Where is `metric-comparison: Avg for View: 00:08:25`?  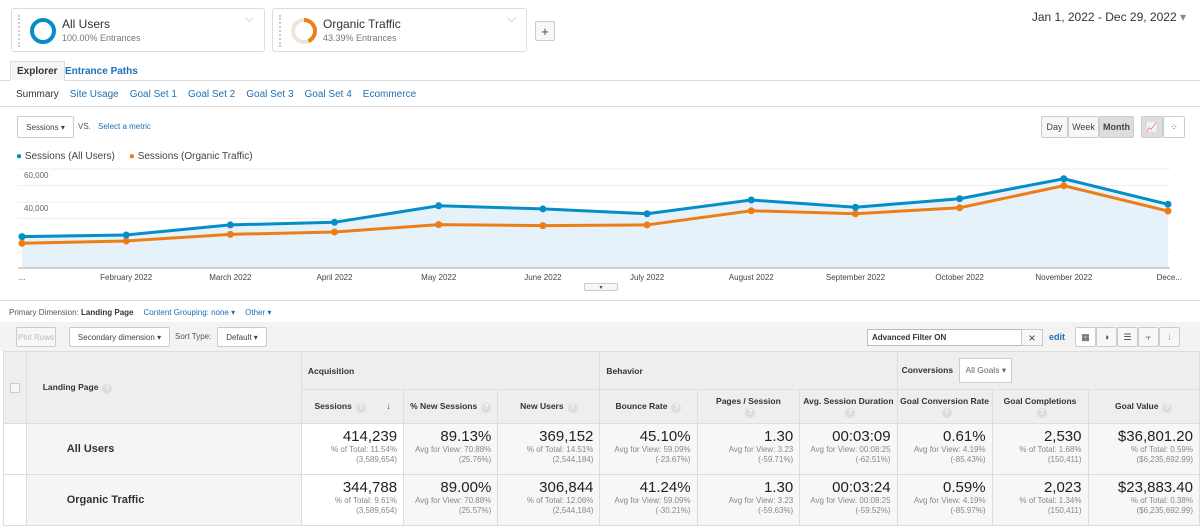
metric-comparison: Avg for View: 00:08:25 is located at coordinates (850, 449).